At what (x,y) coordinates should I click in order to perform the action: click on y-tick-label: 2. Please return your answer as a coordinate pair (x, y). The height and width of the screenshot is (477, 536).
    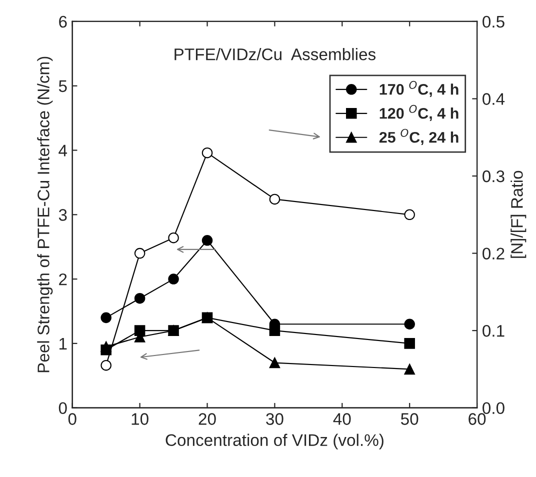
    Looking at the image, I should click on (63, 279).